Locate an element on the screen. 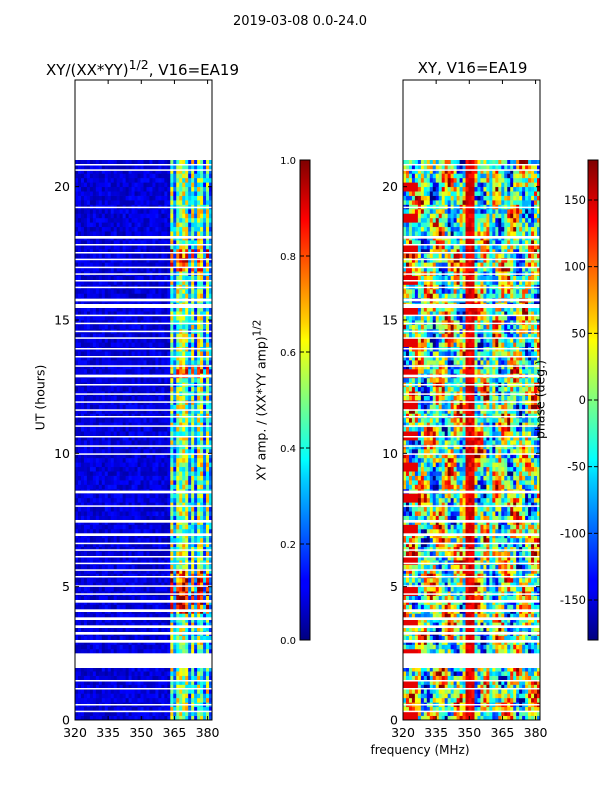 Image resolution: width=600 pixels, height=800 pixels. colorbar-tick-label: 150 is located at coordinates (575, 200).